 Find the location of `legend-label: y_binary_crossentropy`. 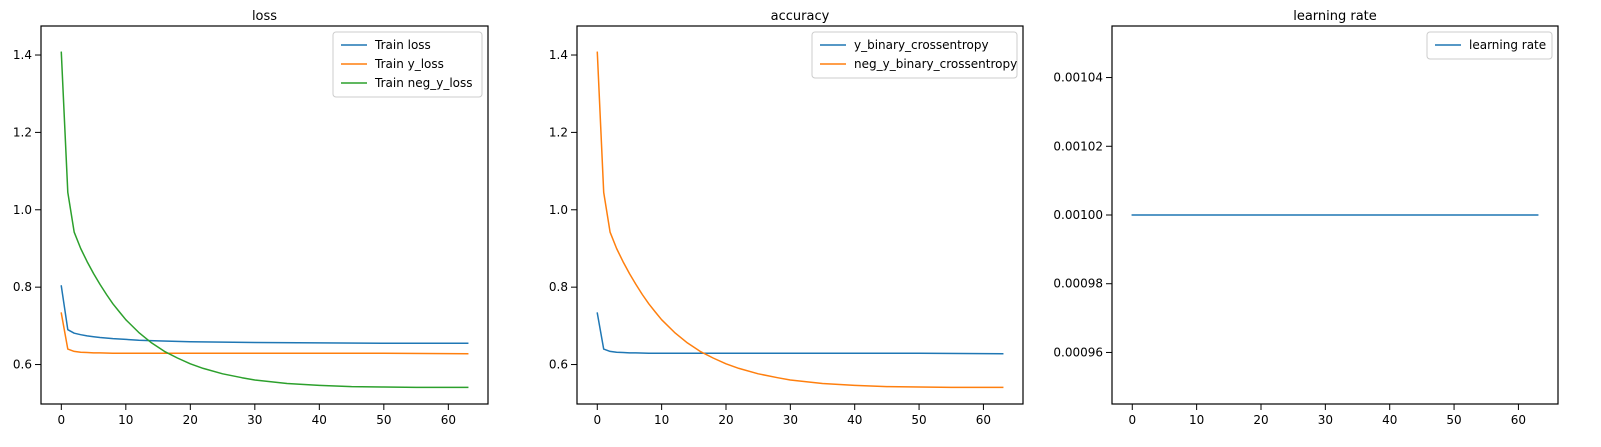

legend-label: y_binary_crossentropy is located at coordinates (921, 45).